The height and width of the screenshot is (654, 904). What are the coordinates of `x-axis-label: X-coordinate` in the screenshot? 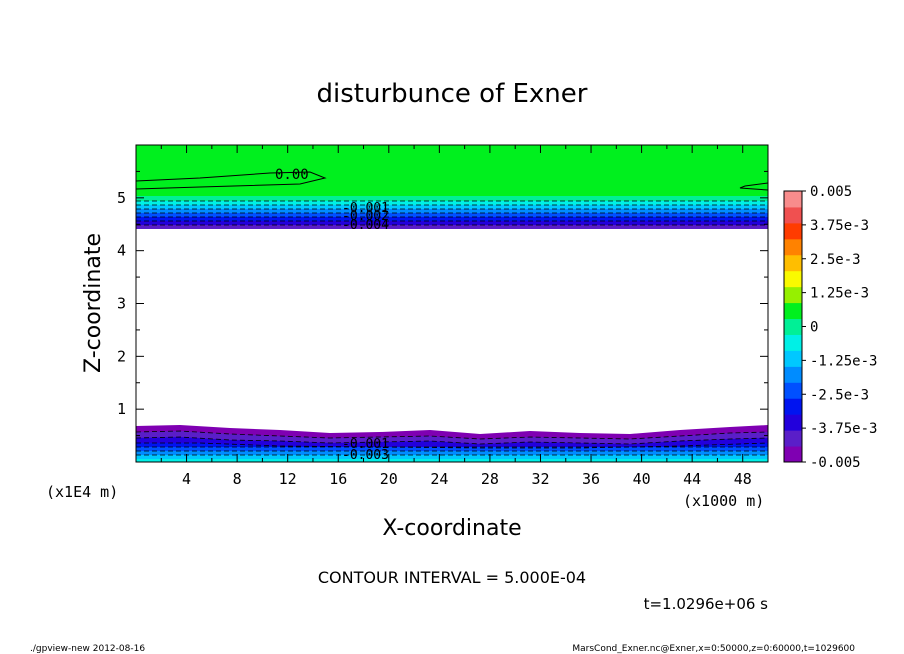 It's located at (451, 528).